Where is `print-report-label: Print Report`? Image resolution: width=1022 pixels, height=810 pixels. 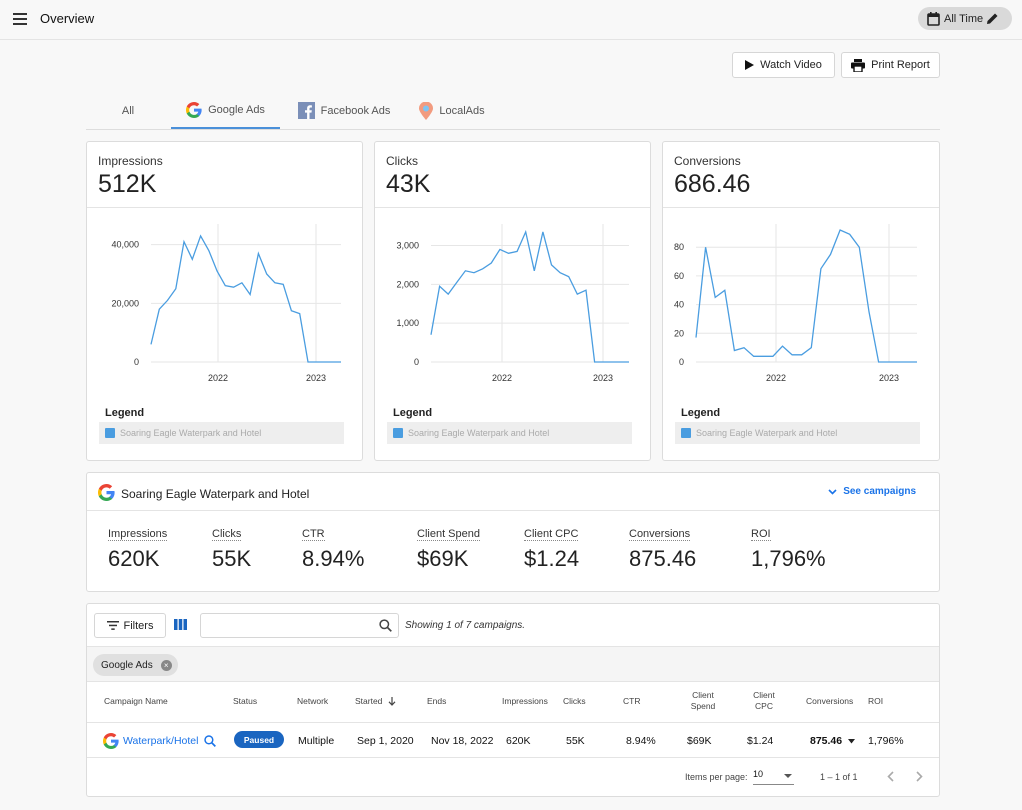
print-report-label: Print Report is located at coordinates (900, 65).